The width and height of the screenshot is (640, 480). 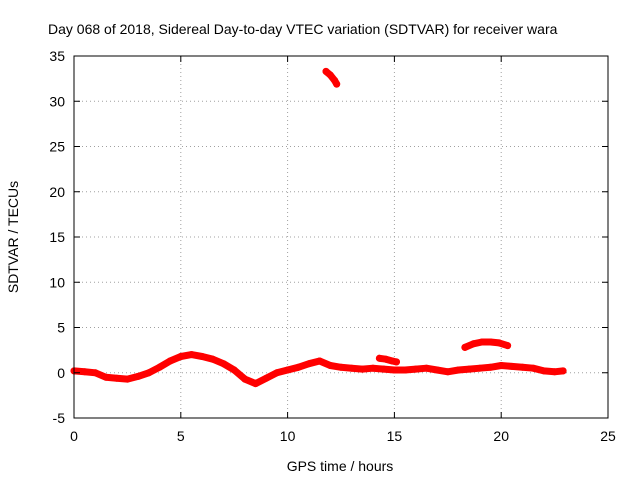 I want to click on x-axis-label: GPS time / hours, so click(x=340, y=466).